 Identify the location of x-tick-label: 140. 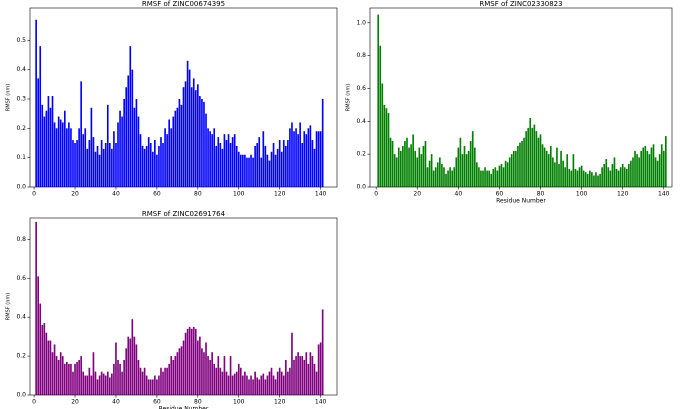
(321, 194).